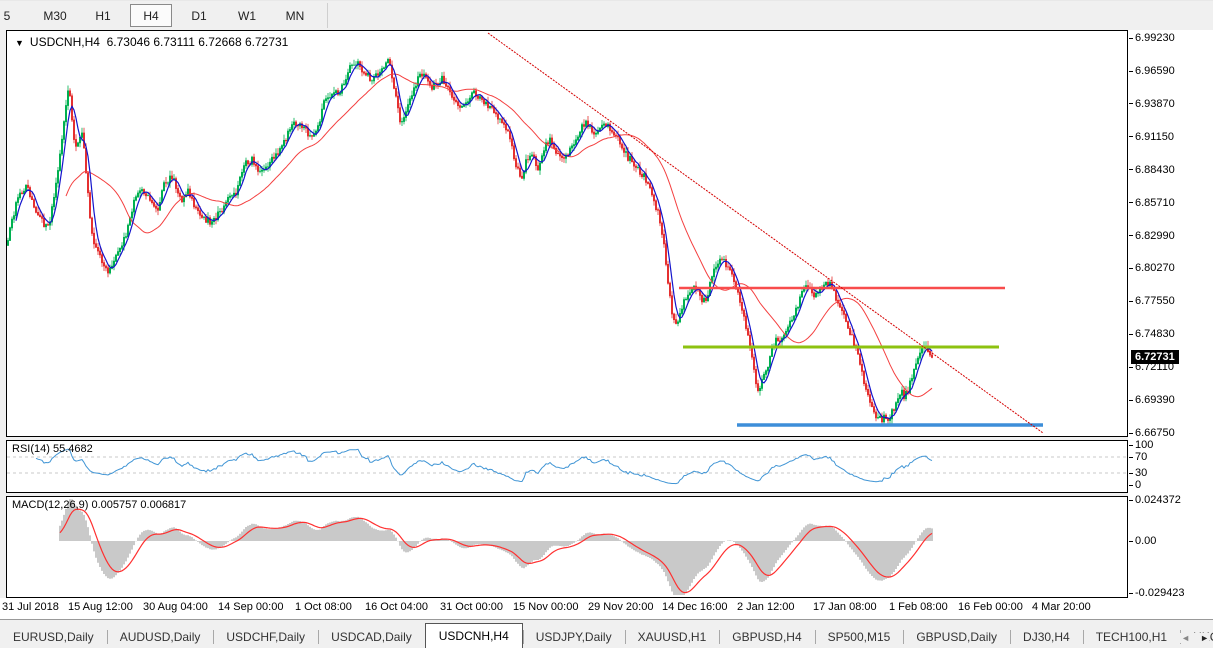  I want to click on timeframe-button-d1: D1, so click(199, 15).